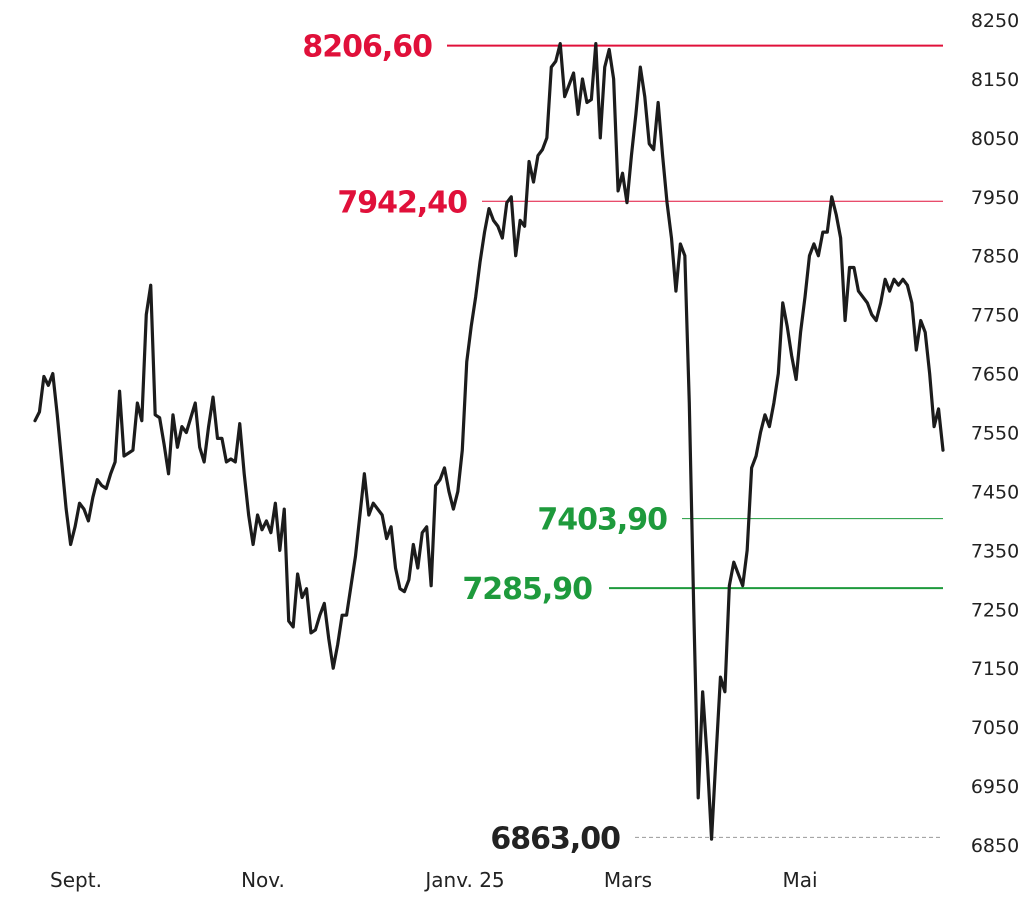 The image size is (1030, 910). Describe the element at coordinates (527, 589) in the screenshot. I see `level-label: 7285,90` at that location.